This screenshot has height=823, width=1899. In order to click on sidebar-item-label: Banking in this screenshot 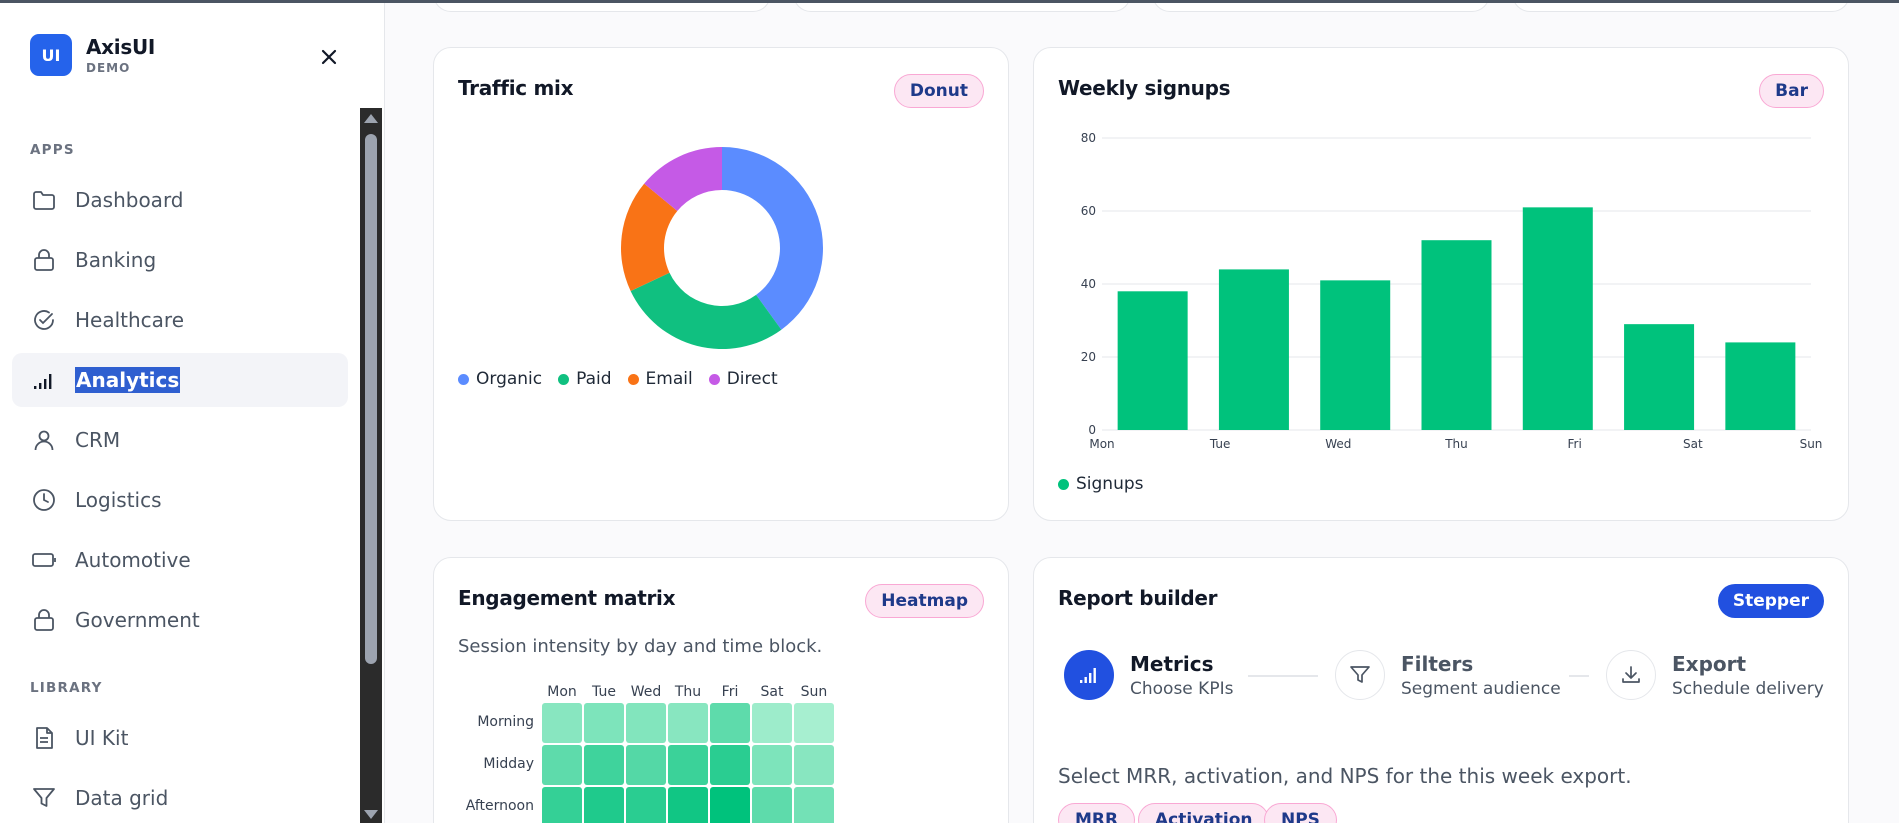, I will do `click(116, 260)`.